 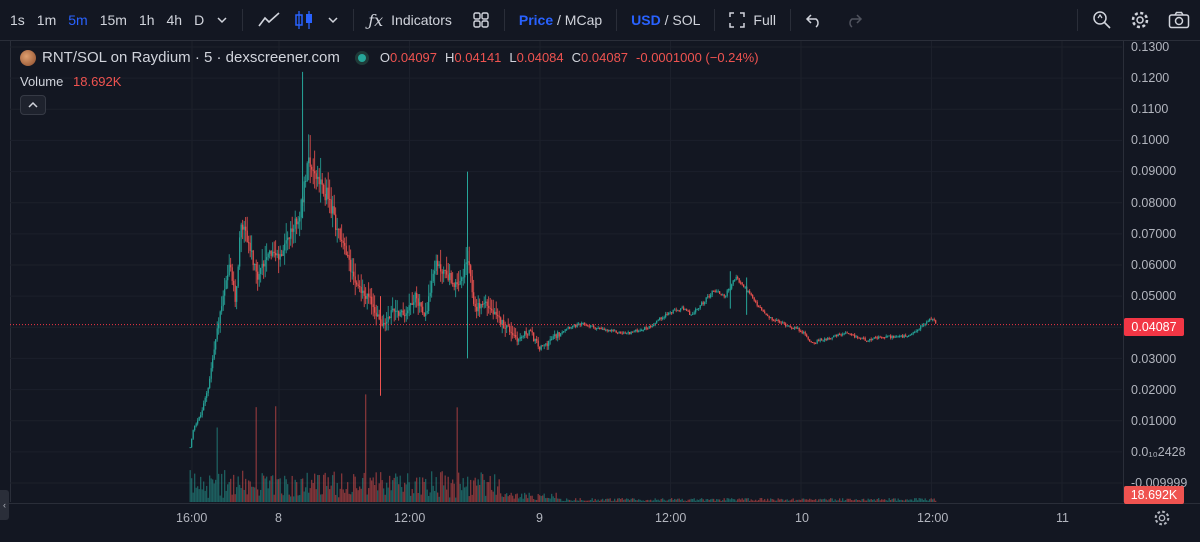 What do you see at coordinates (304, 20) in the screenshot?
I see `candlestick-icon` at bounding box center [304, 20].